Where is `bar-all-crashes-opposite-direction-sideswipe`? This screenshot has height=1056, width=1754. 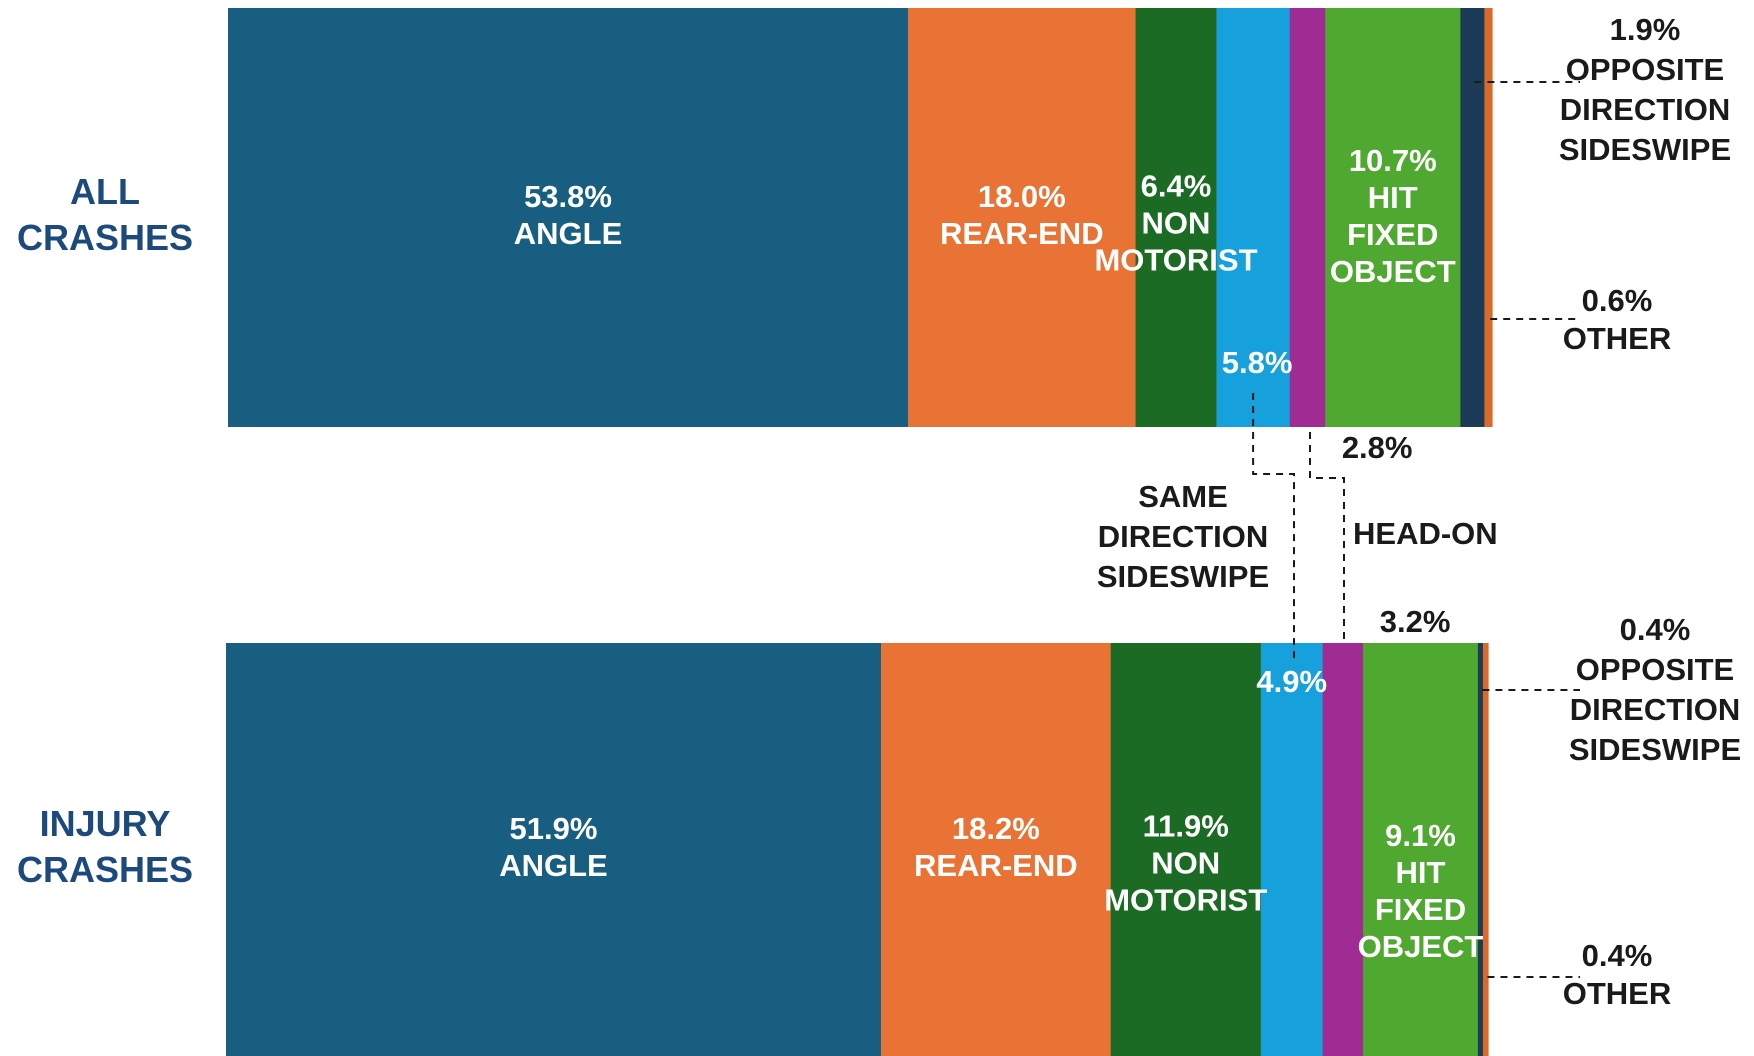 bar-all-crashes-opposite-direction-sideswipe is located at coordinates (1473, 217).